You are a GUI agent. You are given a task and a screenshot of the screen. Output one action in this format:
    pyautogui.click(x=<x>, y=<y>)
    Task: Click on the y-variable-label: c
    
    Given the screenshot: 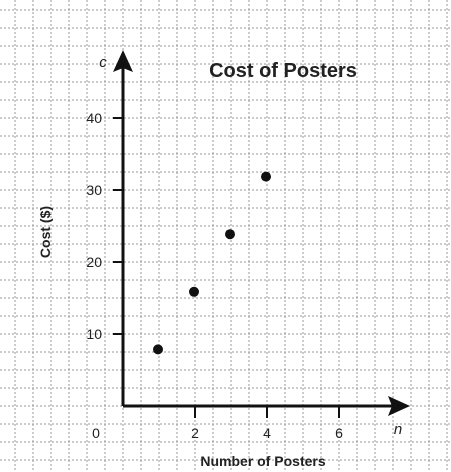 What is the action you would take?
    pyautogui.click(x=103, y=62)
    